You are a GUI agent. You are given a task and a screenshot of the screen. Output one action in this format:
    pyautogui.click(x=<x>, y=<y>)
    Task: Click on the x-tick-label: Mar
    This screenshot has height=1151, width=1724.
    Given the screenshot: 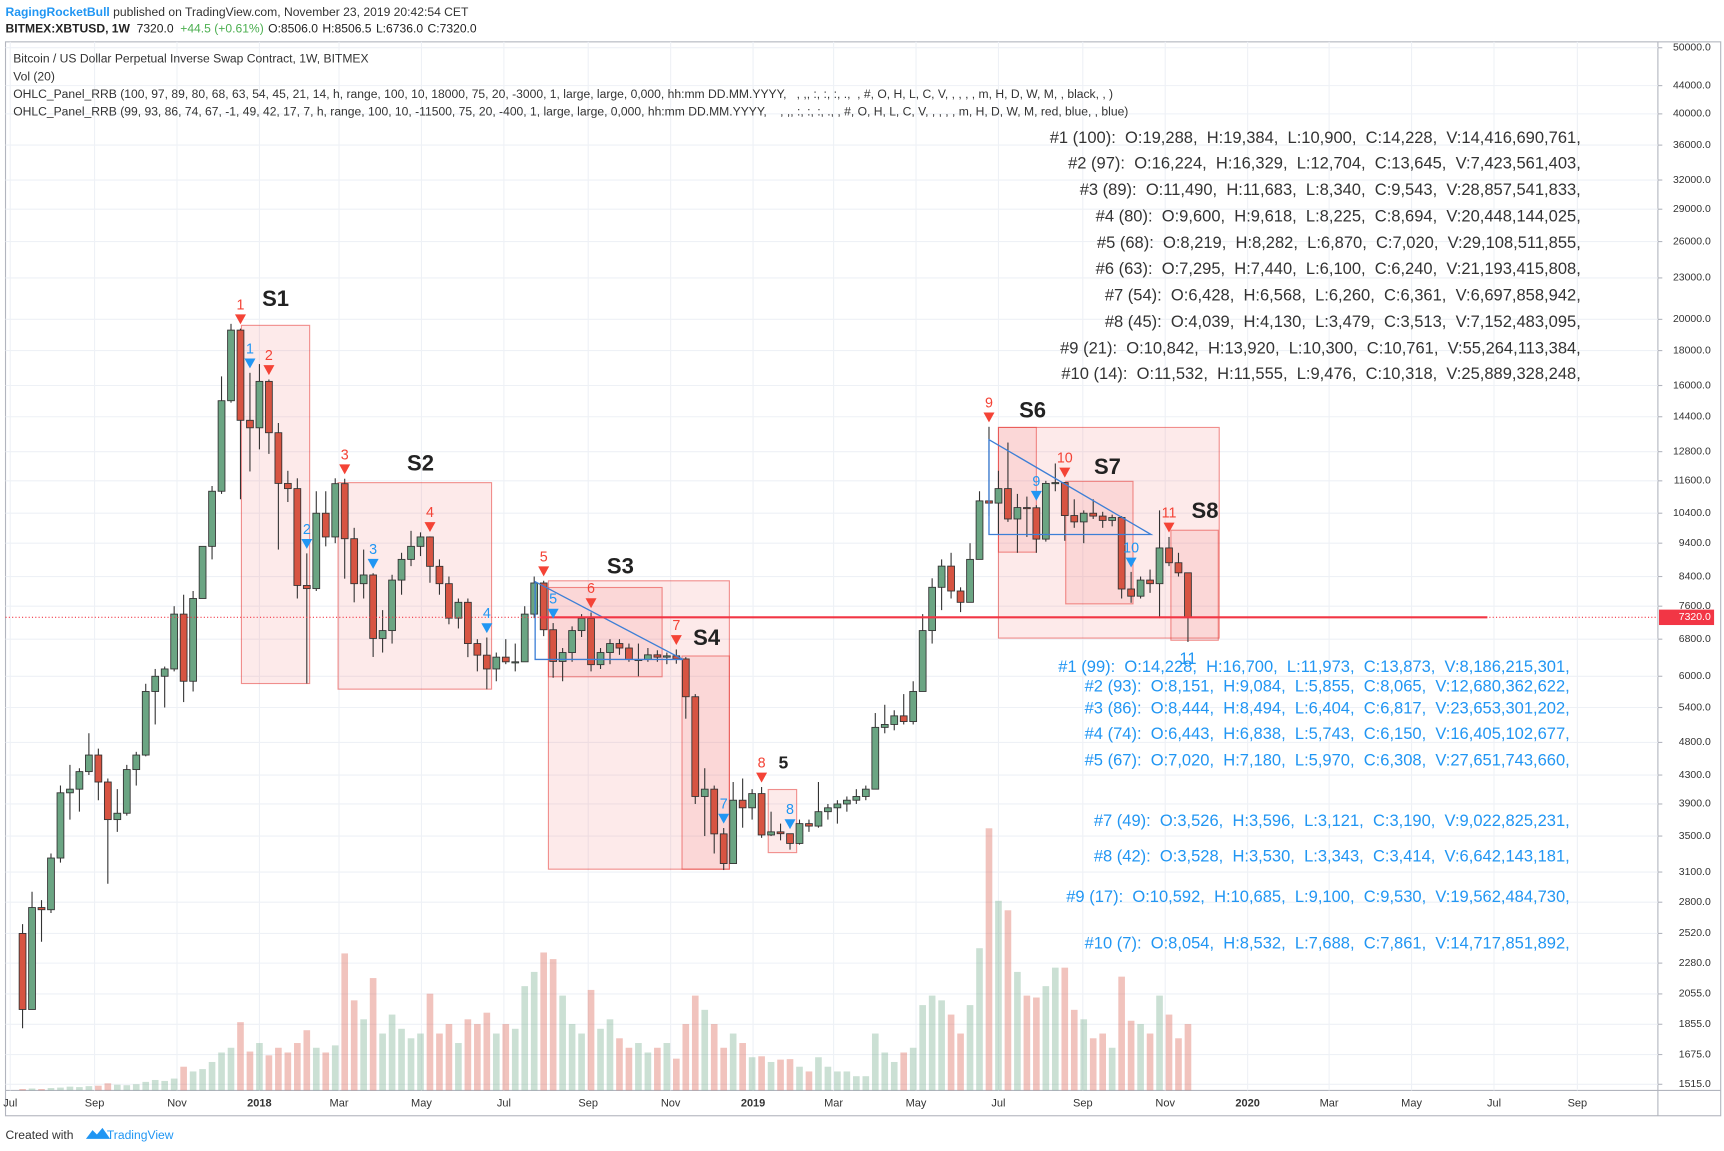 What is the action you would take?
    pyautogui.click(x=833, y=1104)
    